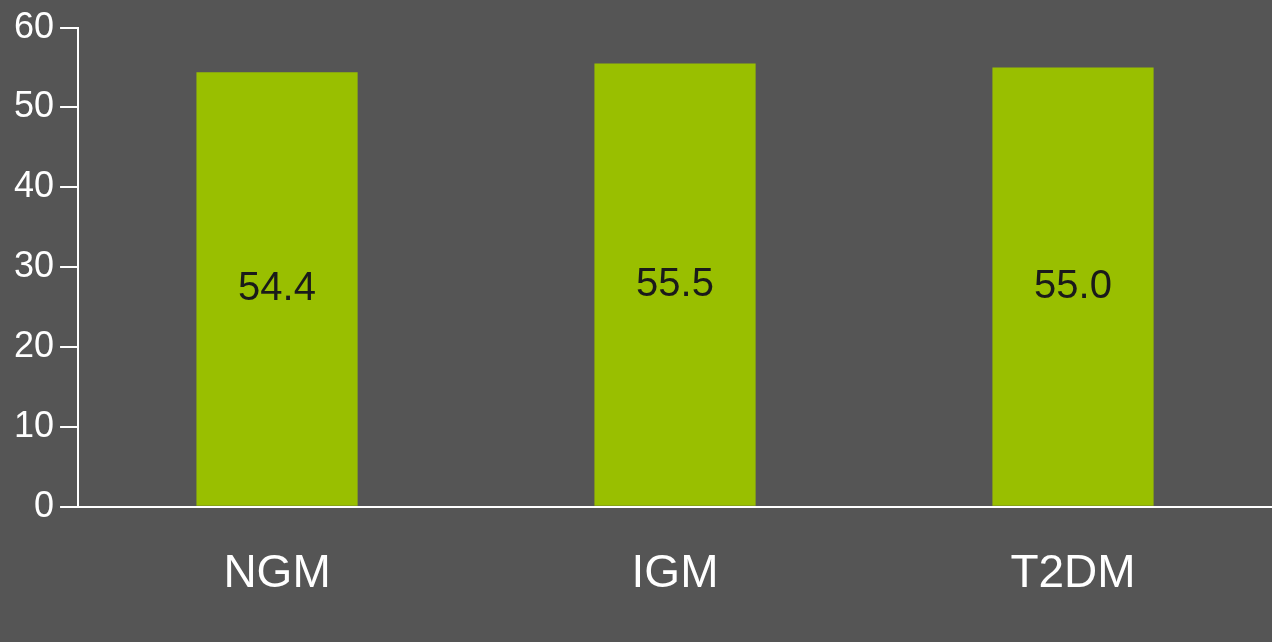 The image size is (1272, 642). I want to click on x-tick-label: IGM, so click(675, 571).